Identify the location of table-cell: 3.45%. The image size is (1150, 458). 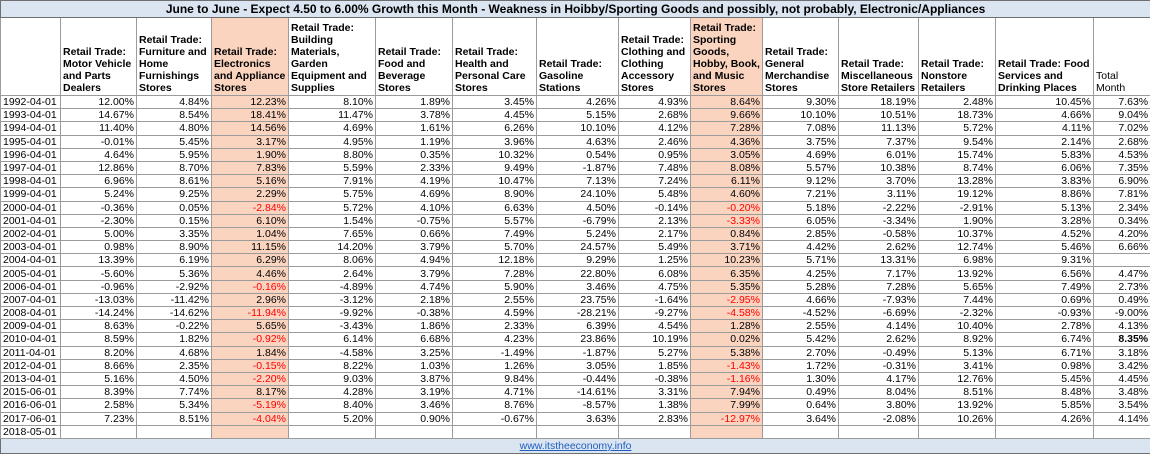
(494, 102).